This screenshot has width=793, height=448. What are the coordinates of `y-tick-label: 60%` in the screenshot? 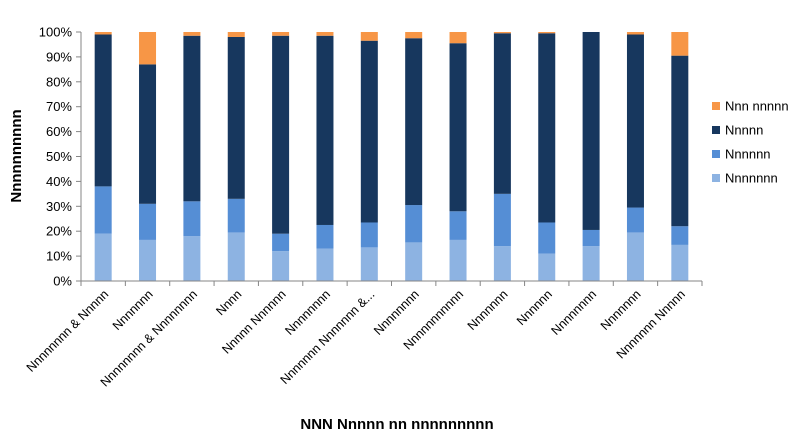 It's located at (59, 131).